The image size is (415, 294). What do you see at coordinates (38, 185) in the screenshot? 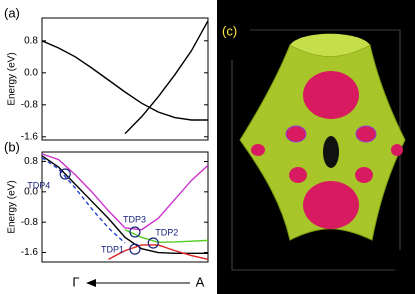
I see `crossing-label: TDP4` at bounding box center [38, 185].